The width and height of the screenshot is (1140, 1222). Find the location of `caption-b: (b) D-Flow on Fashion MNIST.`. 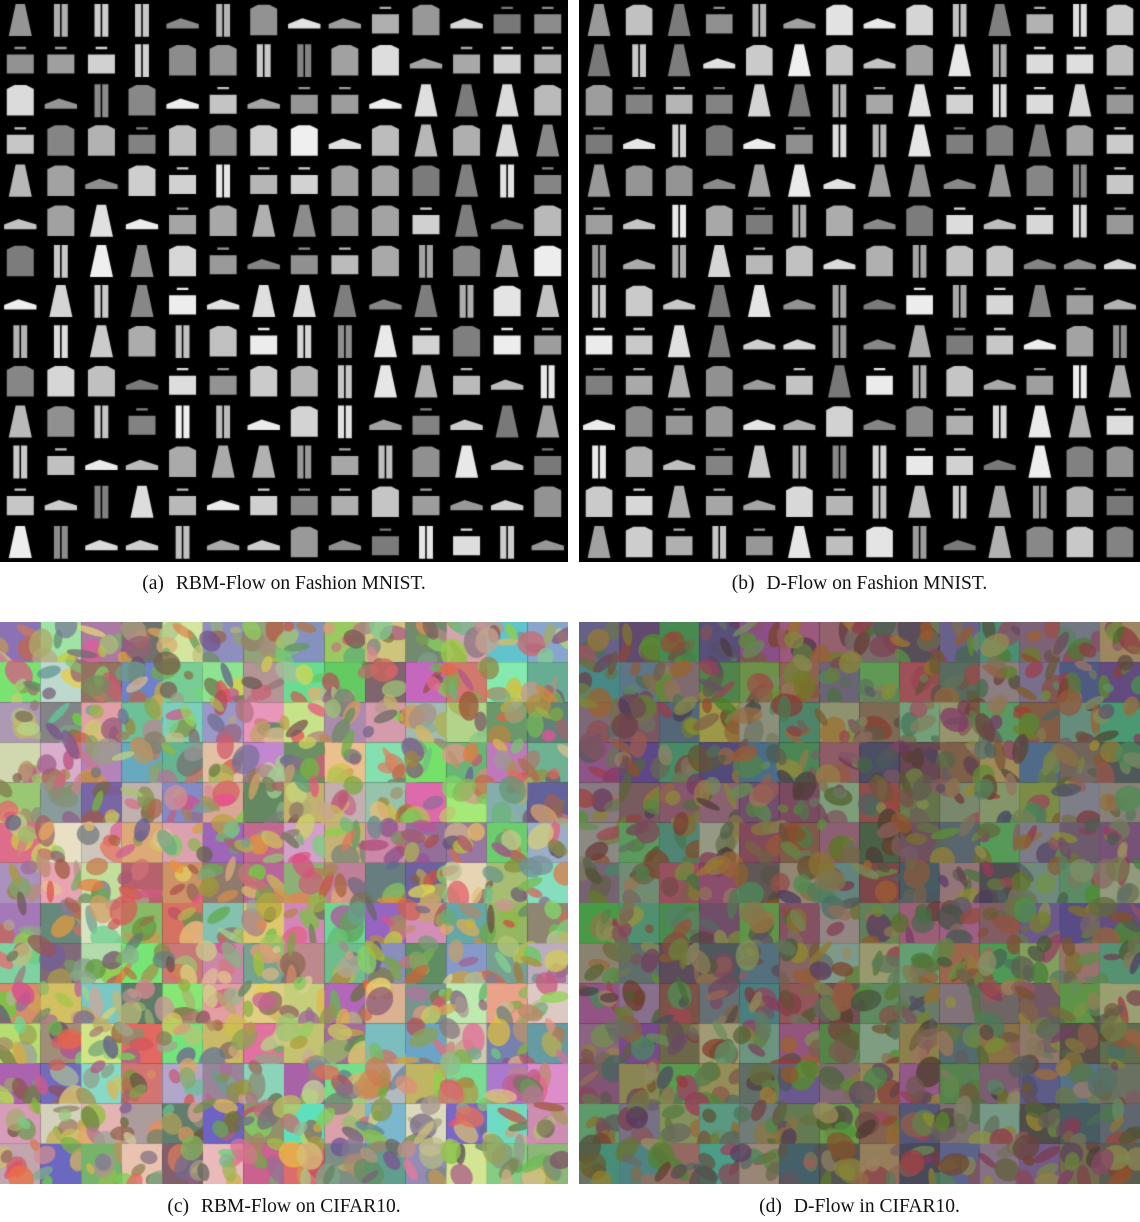

caption-b: (b) D-Flow on Fashion MNIST. is located at coordinates (859, 584).